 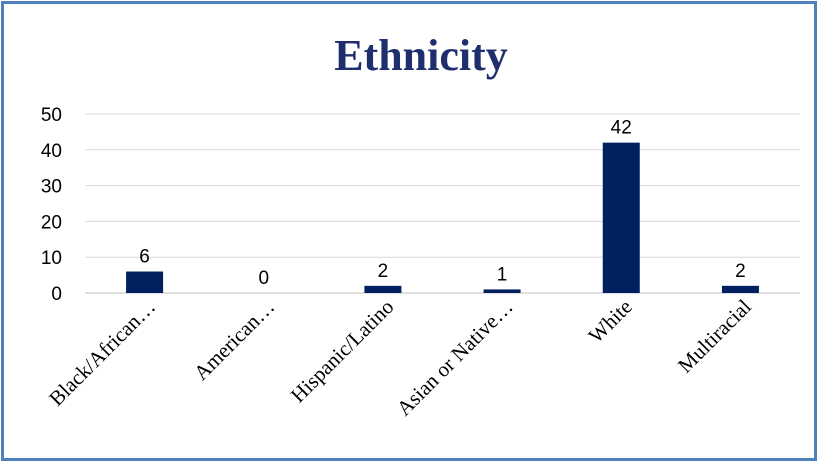 What do you see at coordinates (51, 205) in the screenshot?
I see `y-axis-ticks: 0 10 20 30 40 50` at bounding box center [51, 205].